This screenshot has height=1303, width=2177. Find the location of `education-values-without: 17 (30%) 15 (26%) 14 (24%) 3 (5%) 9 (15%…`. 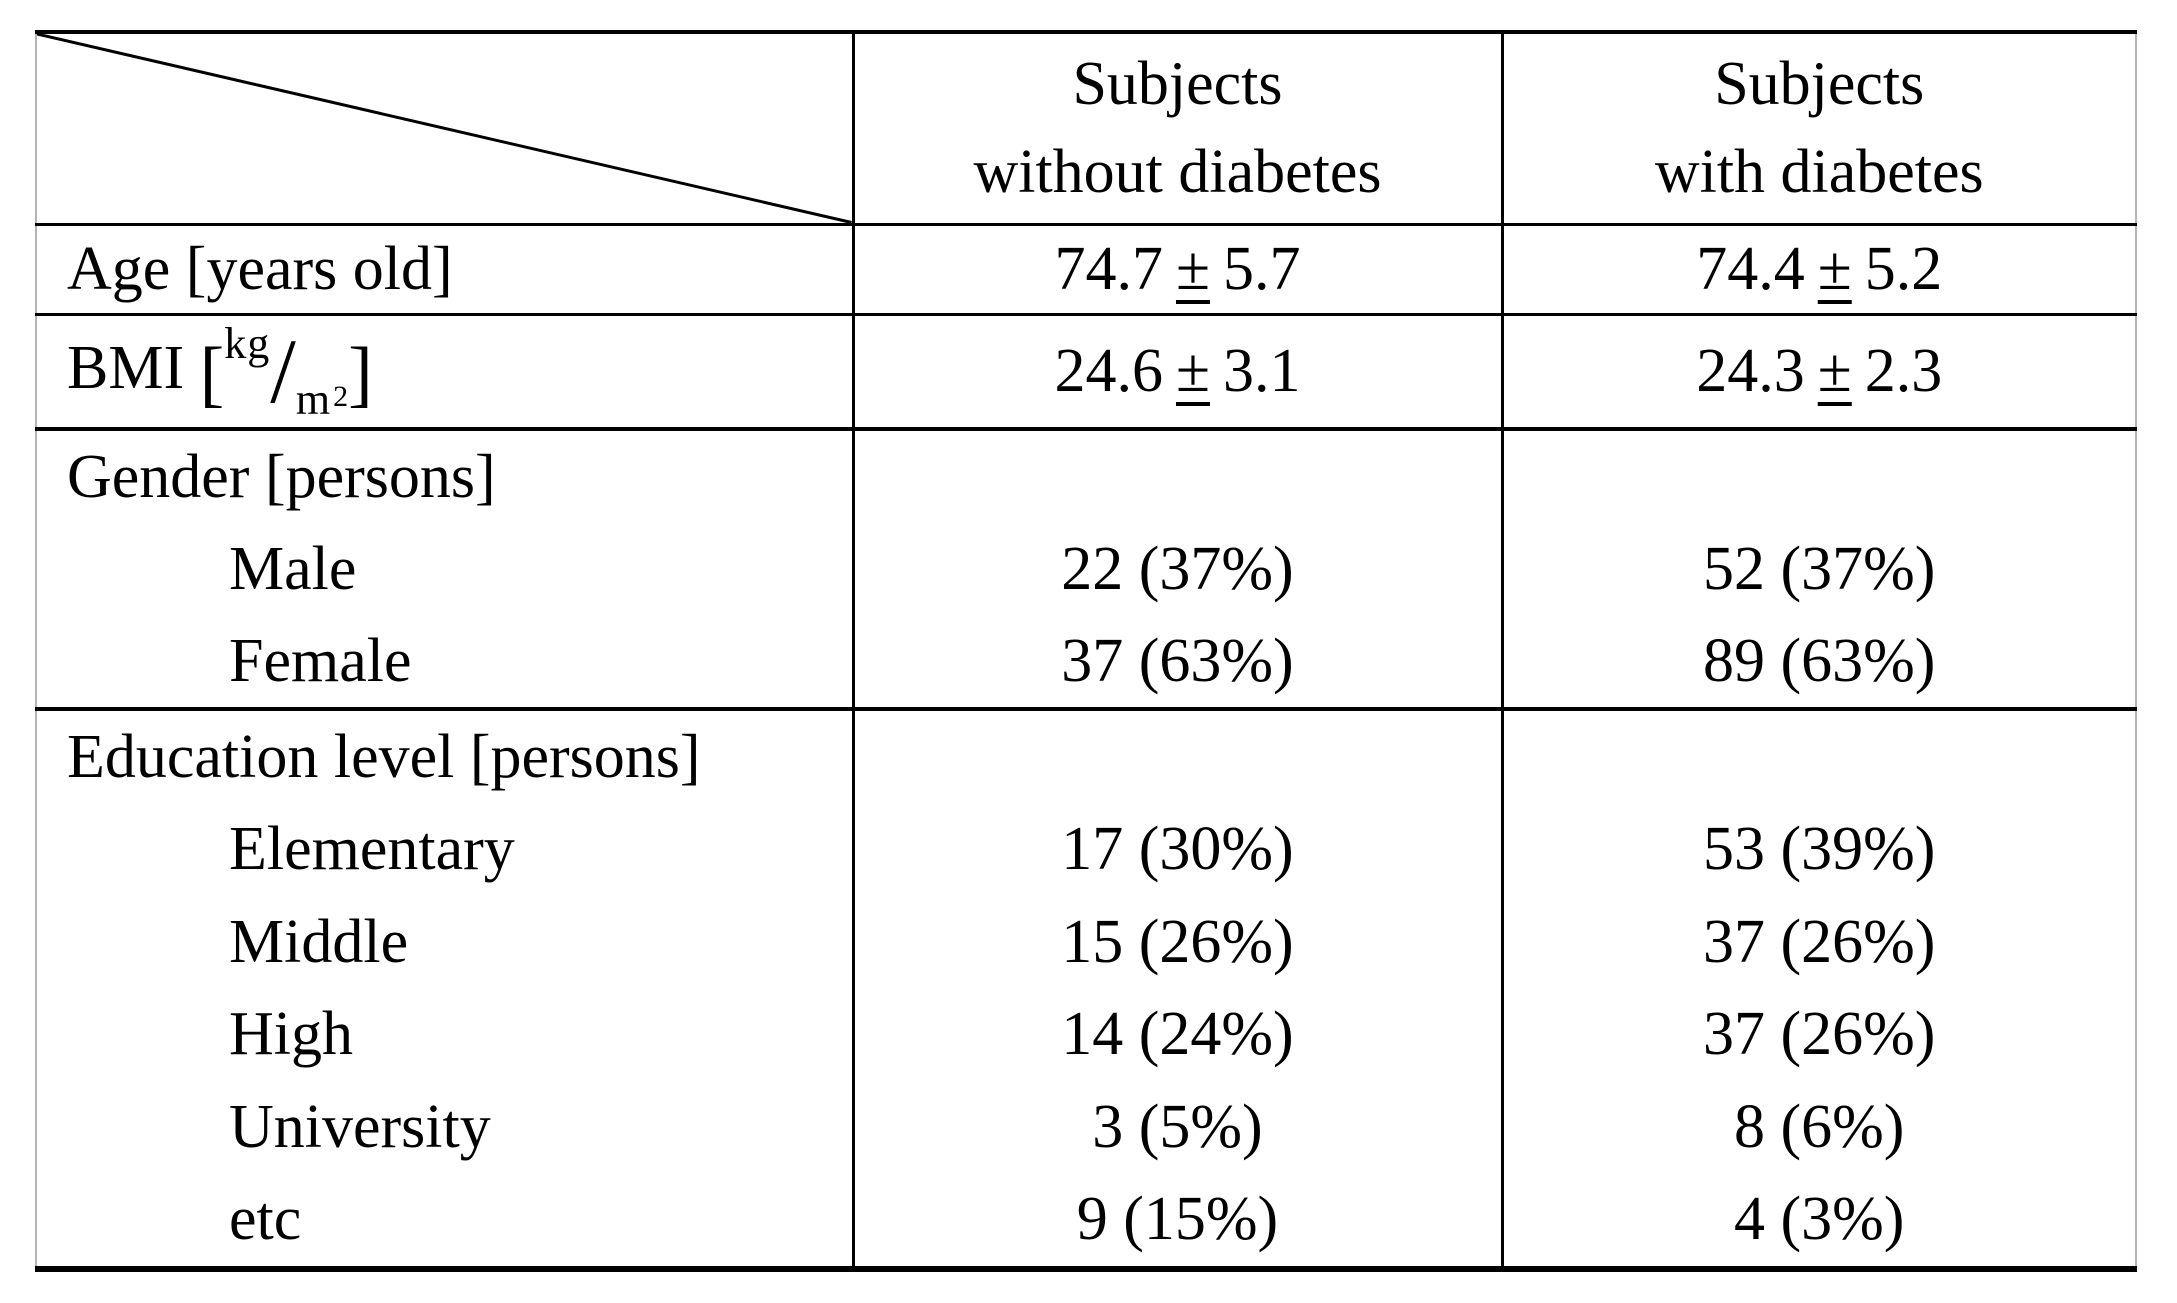

education-values-without: 17 (30%) 15 (26%) 14 (24%) 3 (5%) 9 (15%… is located at coordinates (1178, 989).